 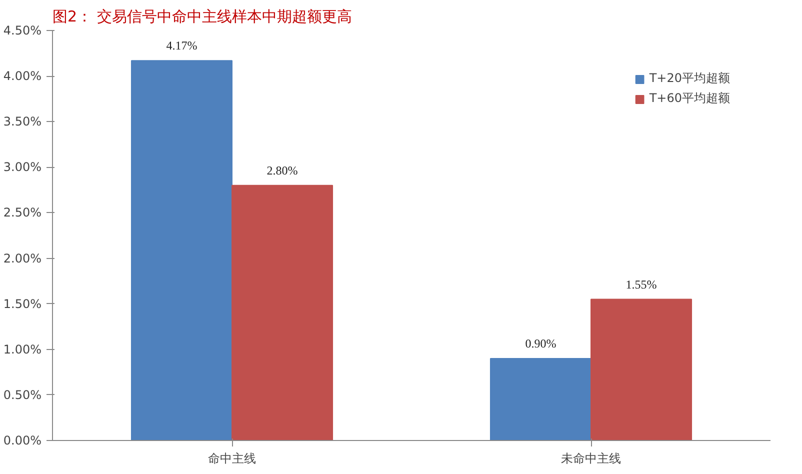 I want to click on y-tick-label: 0.50%, so click(x=22, y=395).